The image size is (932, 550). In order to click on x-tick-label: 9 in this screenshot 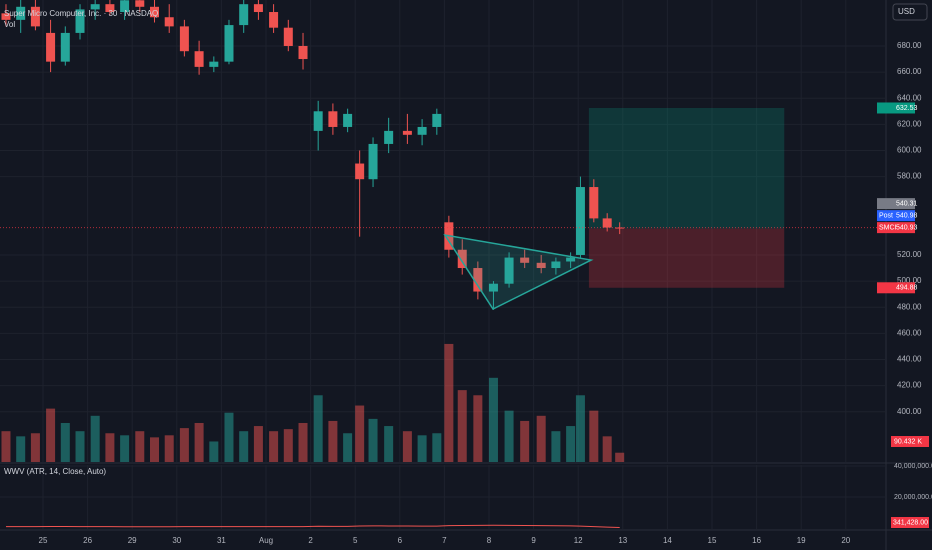, I will do `click(533, 540)`.